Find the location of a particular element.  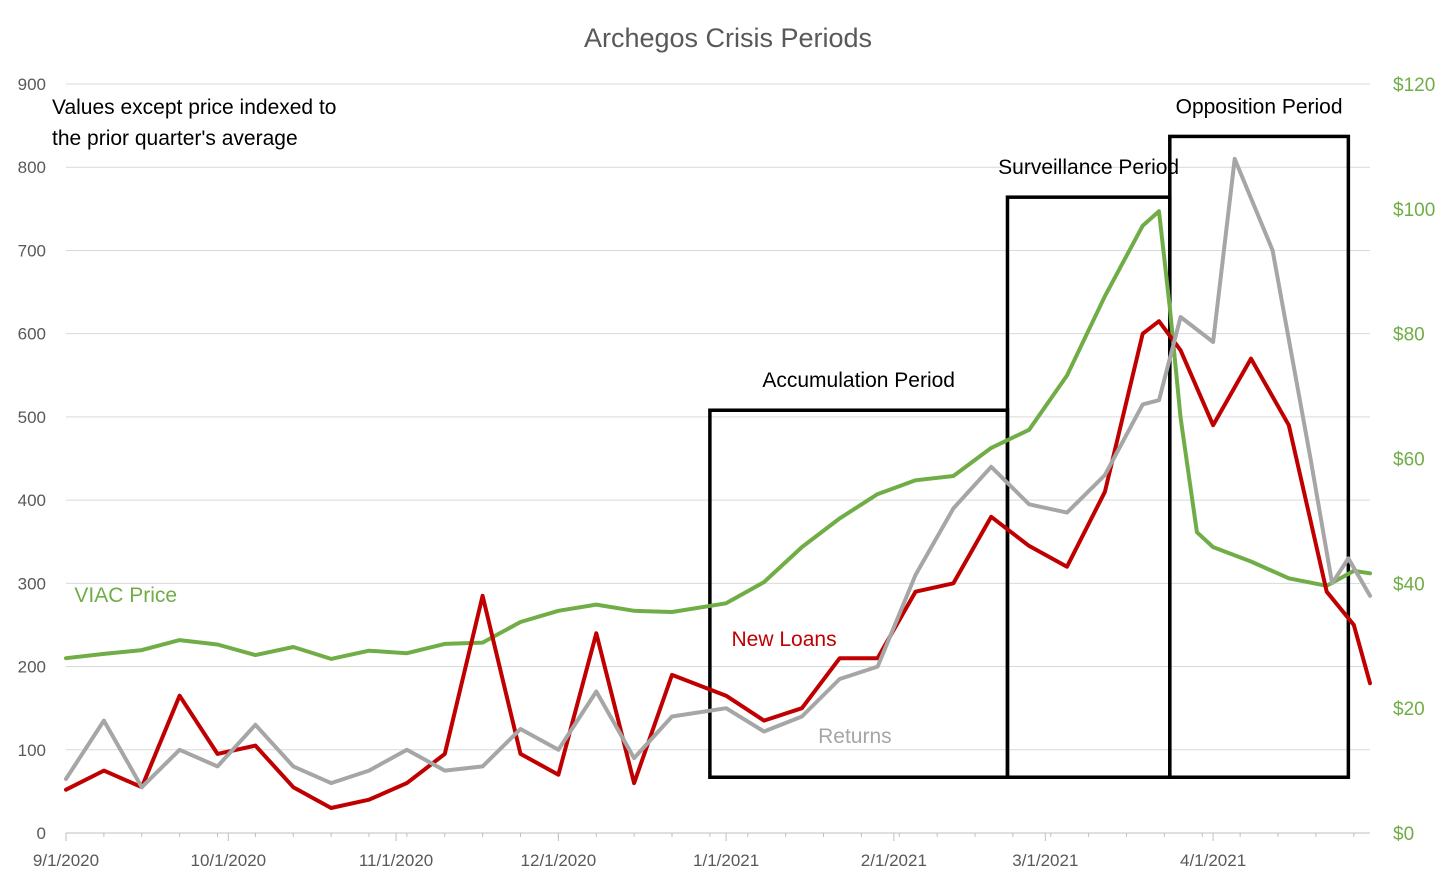

x-tick-label: 10/1/2020 is located at coordinates (229, 860).